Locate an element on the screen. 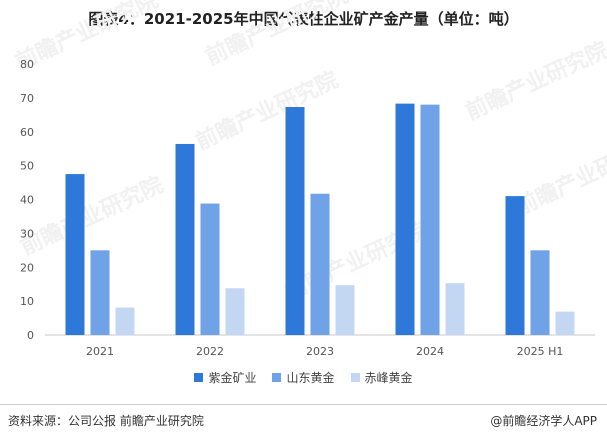  y-tick-label: 30 is located at coordinates (27, 233).